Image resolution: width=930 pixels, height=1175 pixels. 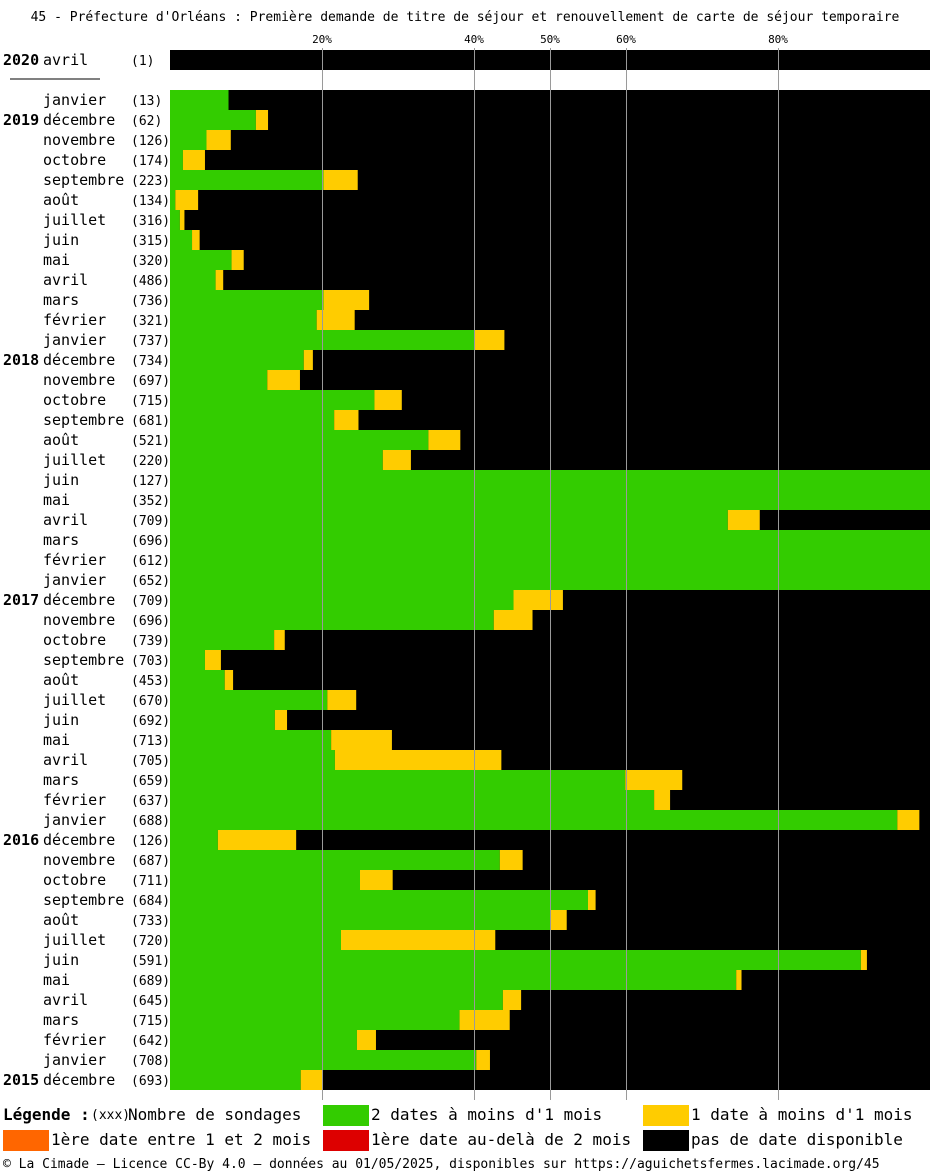 What do you see at coordinates (150, 401) in the screenshot?
I see `row-count-label: (715)` at bounding box center [150, 401].